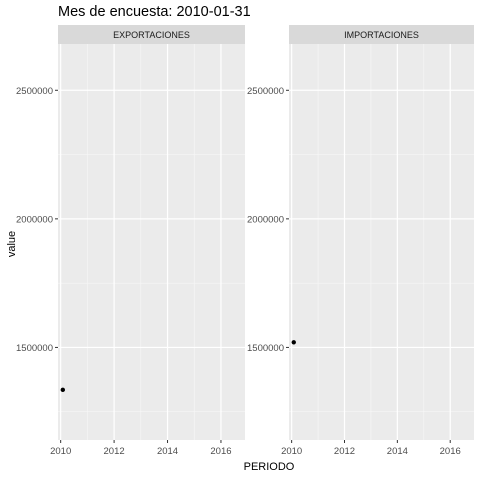  I want to click on facet-strip-label: IMPORTACIONES, so click(381, 35).